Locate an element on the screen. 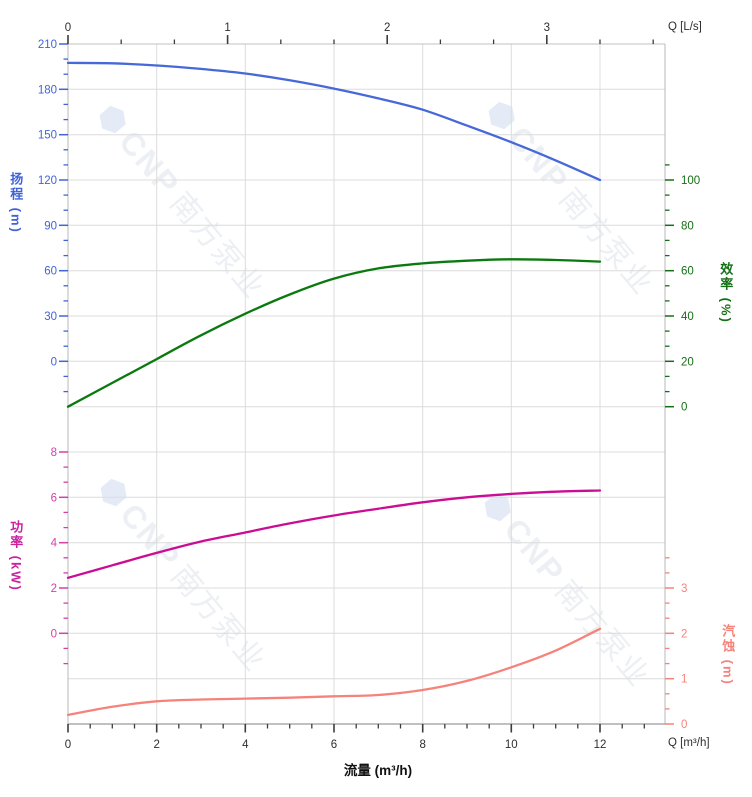  svg-text: 10 is located at coordinates (511, 745).